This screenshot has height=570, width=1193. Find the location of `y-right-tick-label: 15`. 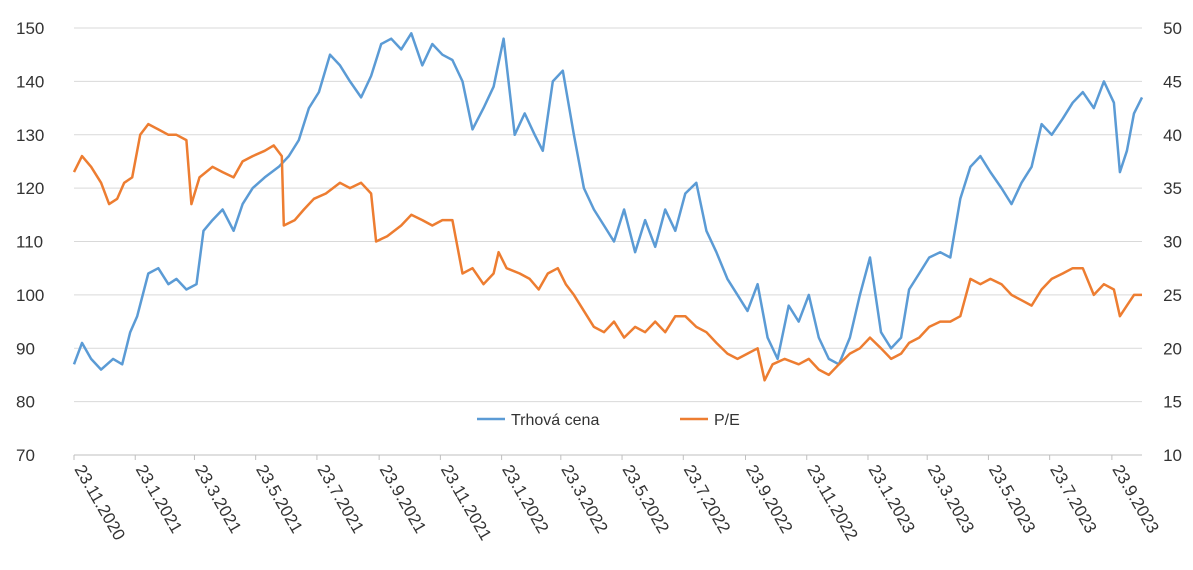

y-right-tick-label: 15 is located at coordinates (1172, 402).